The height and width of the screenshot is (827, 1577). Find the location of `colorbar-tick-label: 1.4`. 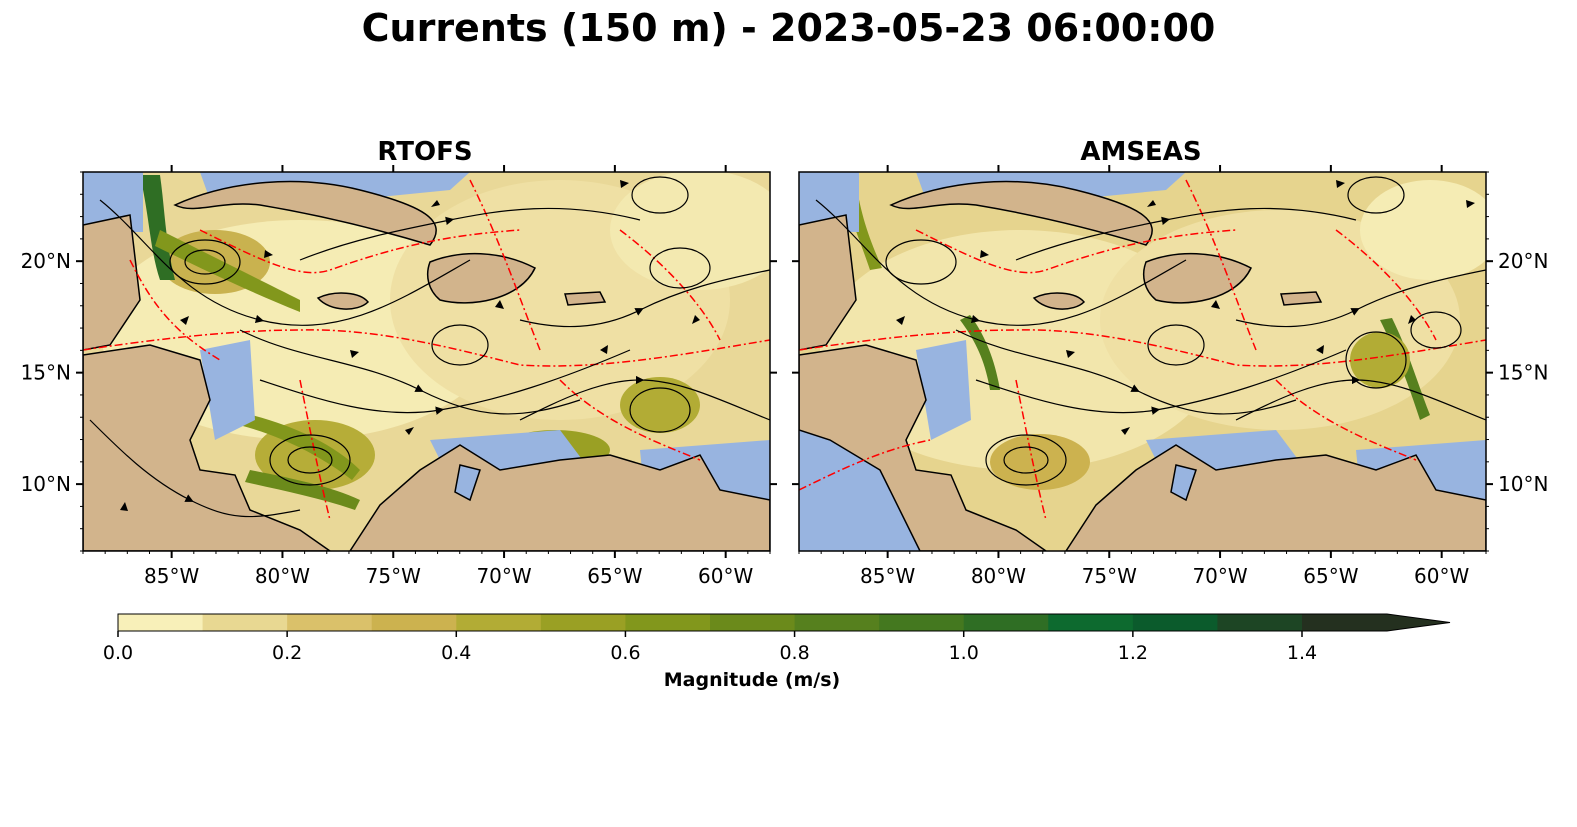

colorbar-tick-label: 1.4 is located at coordinates (1302, 653).